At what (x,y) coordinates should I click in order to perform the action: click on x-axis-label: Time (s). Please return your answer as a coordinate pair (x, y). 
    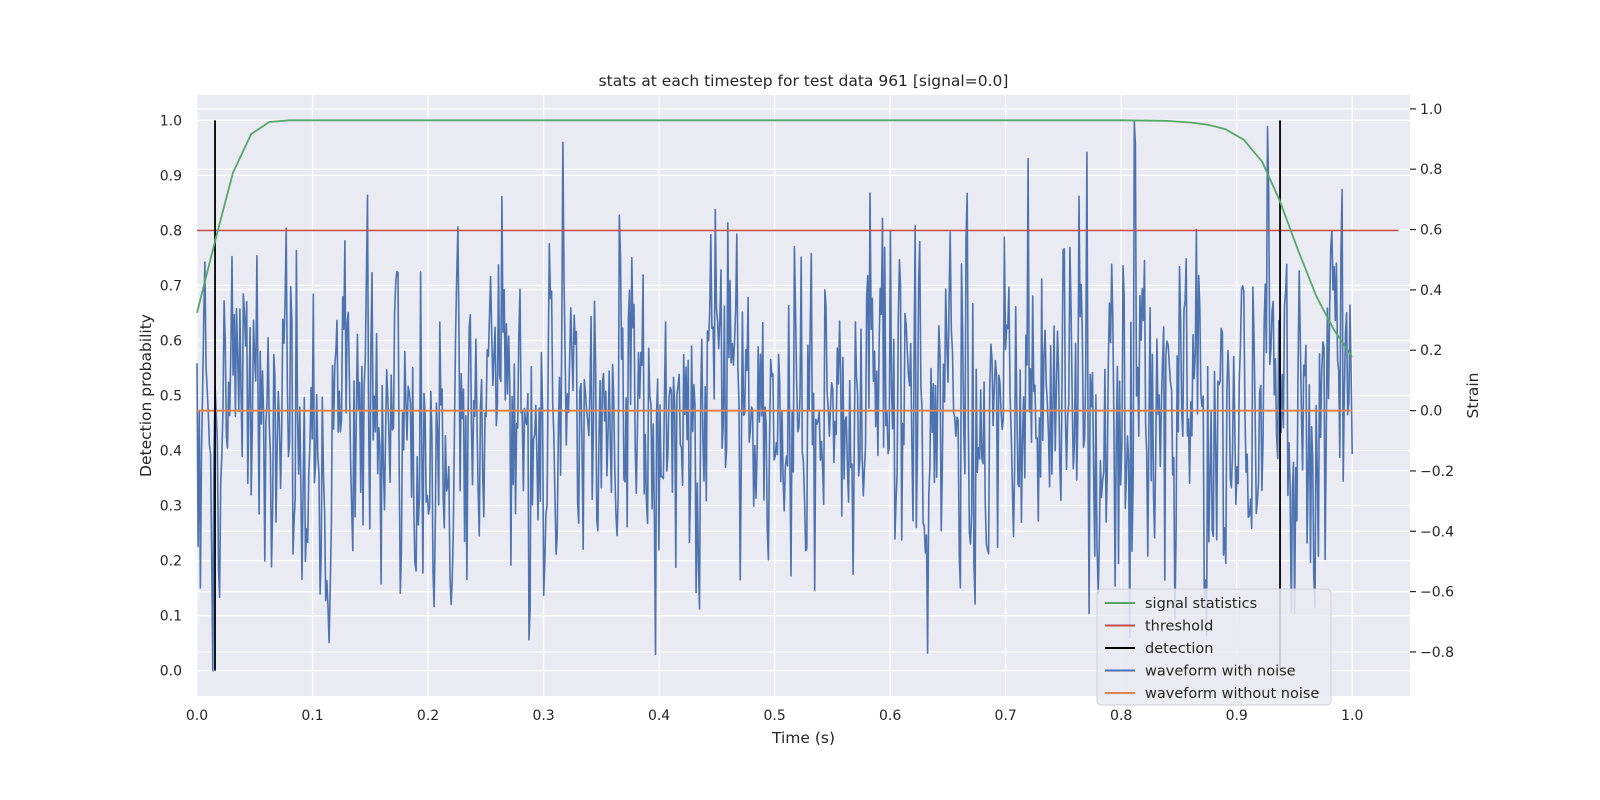
    Looking at the image, I should click on (803, 738).